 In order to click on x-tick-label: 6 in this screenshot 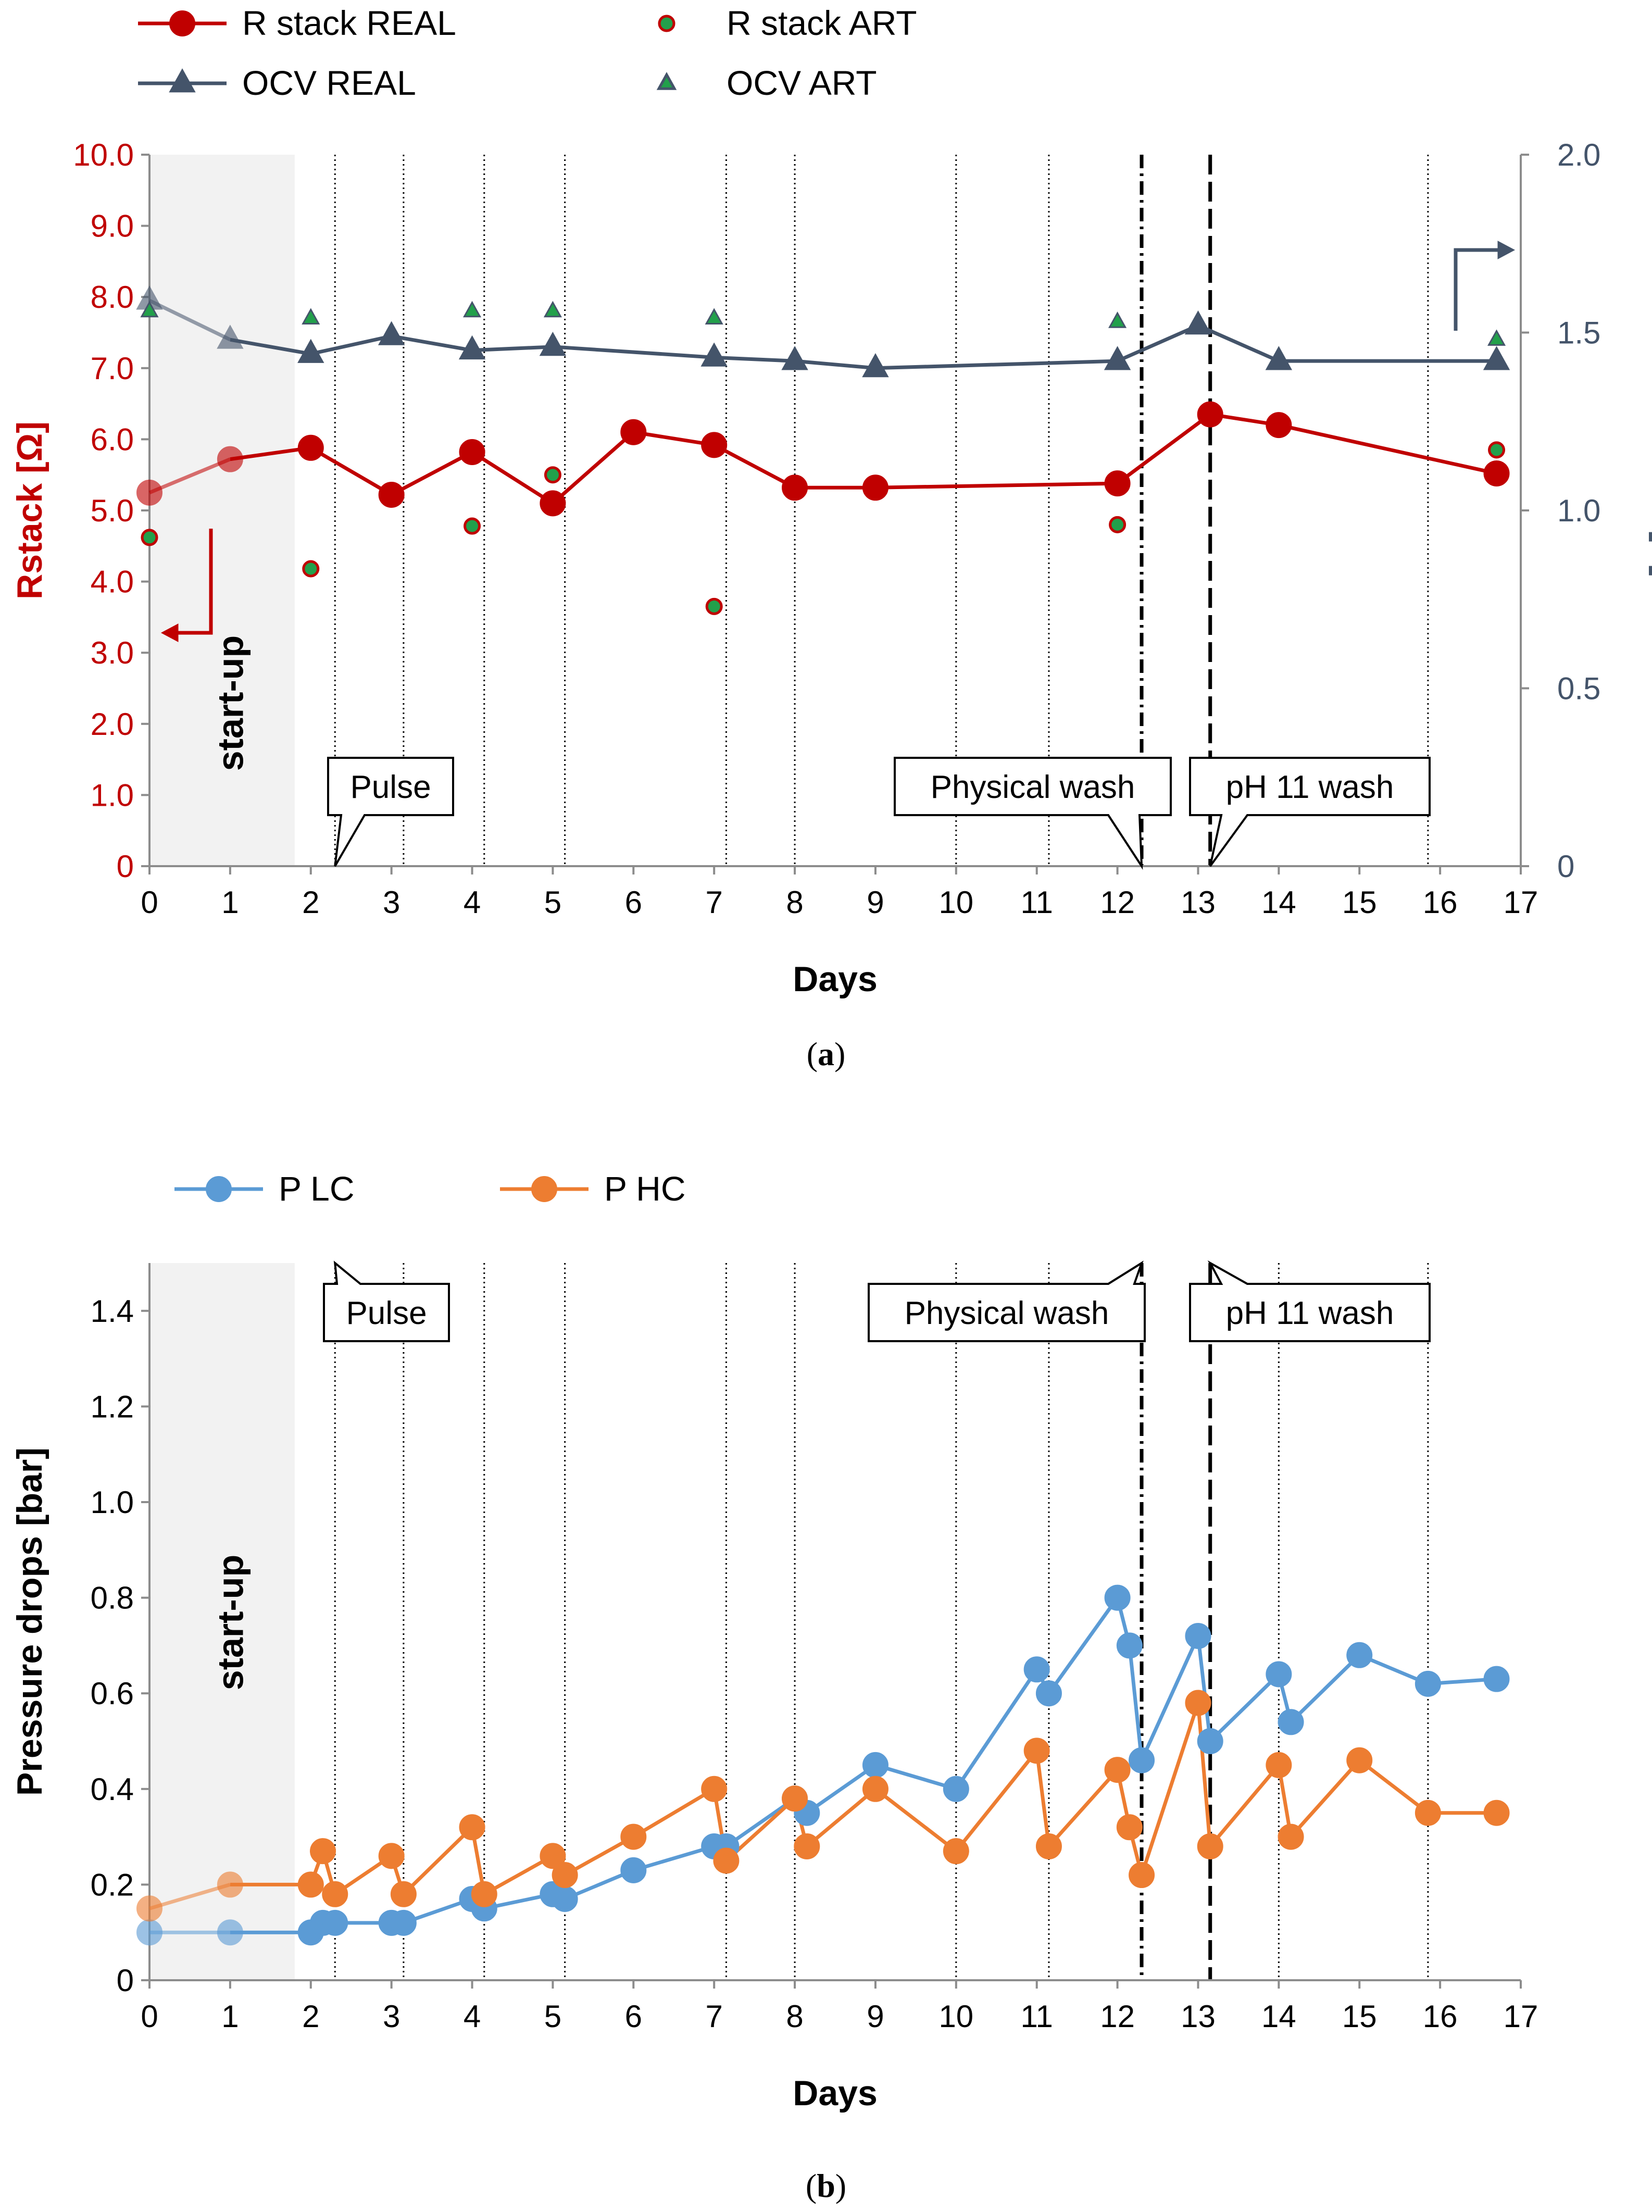, I will do `click(633, 2016)`.